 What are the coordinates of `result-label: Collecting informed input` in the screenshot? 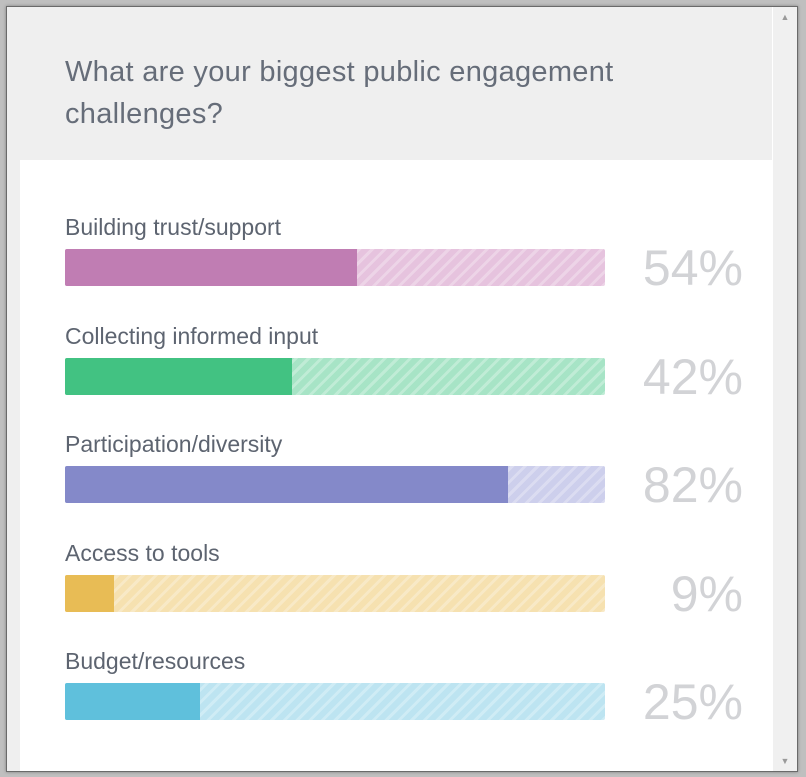 It's located at (192, 335).